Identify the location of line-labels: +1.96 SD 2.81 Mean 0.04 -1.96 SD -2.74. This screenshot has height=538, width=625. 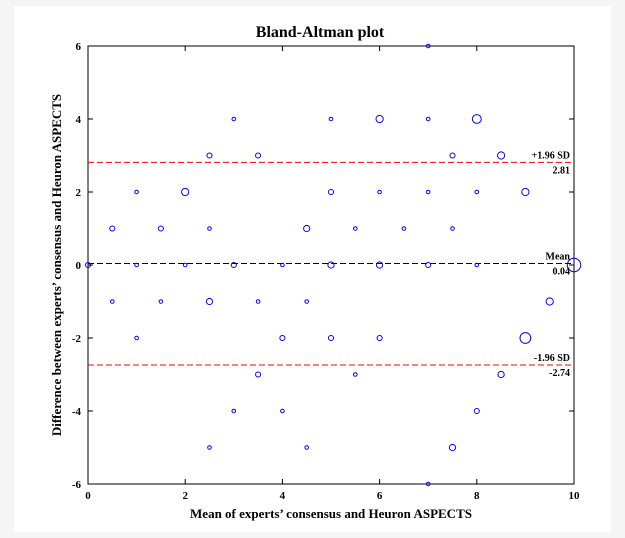
(551, 264).